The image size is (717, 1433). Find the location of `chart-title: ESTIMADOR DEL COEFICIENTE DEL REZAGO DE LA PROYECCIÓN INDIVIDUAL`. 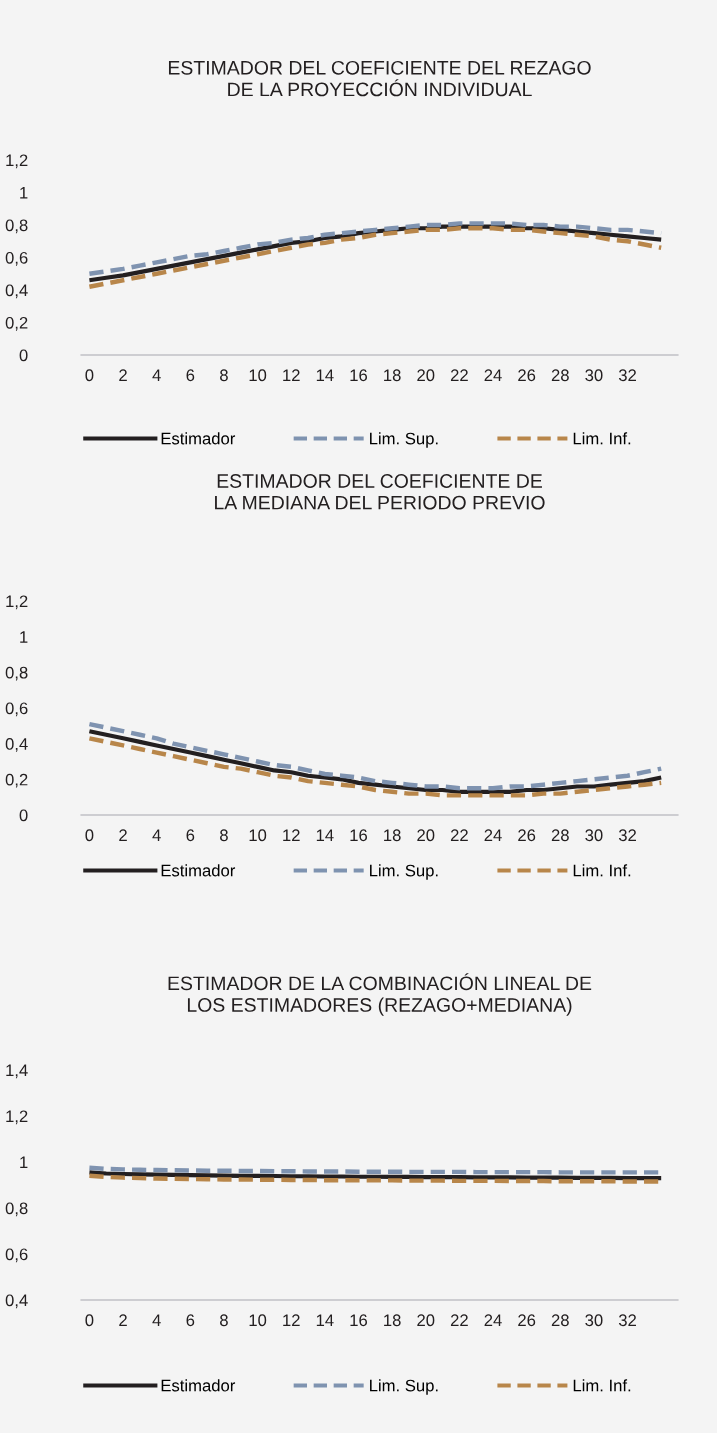

chart-title: ESTIMADOR DEL COEFICIENTE DEL REZAGO DE LA PROYECCIÓN INDIVIDUAL is located at coordinates (379, 78).